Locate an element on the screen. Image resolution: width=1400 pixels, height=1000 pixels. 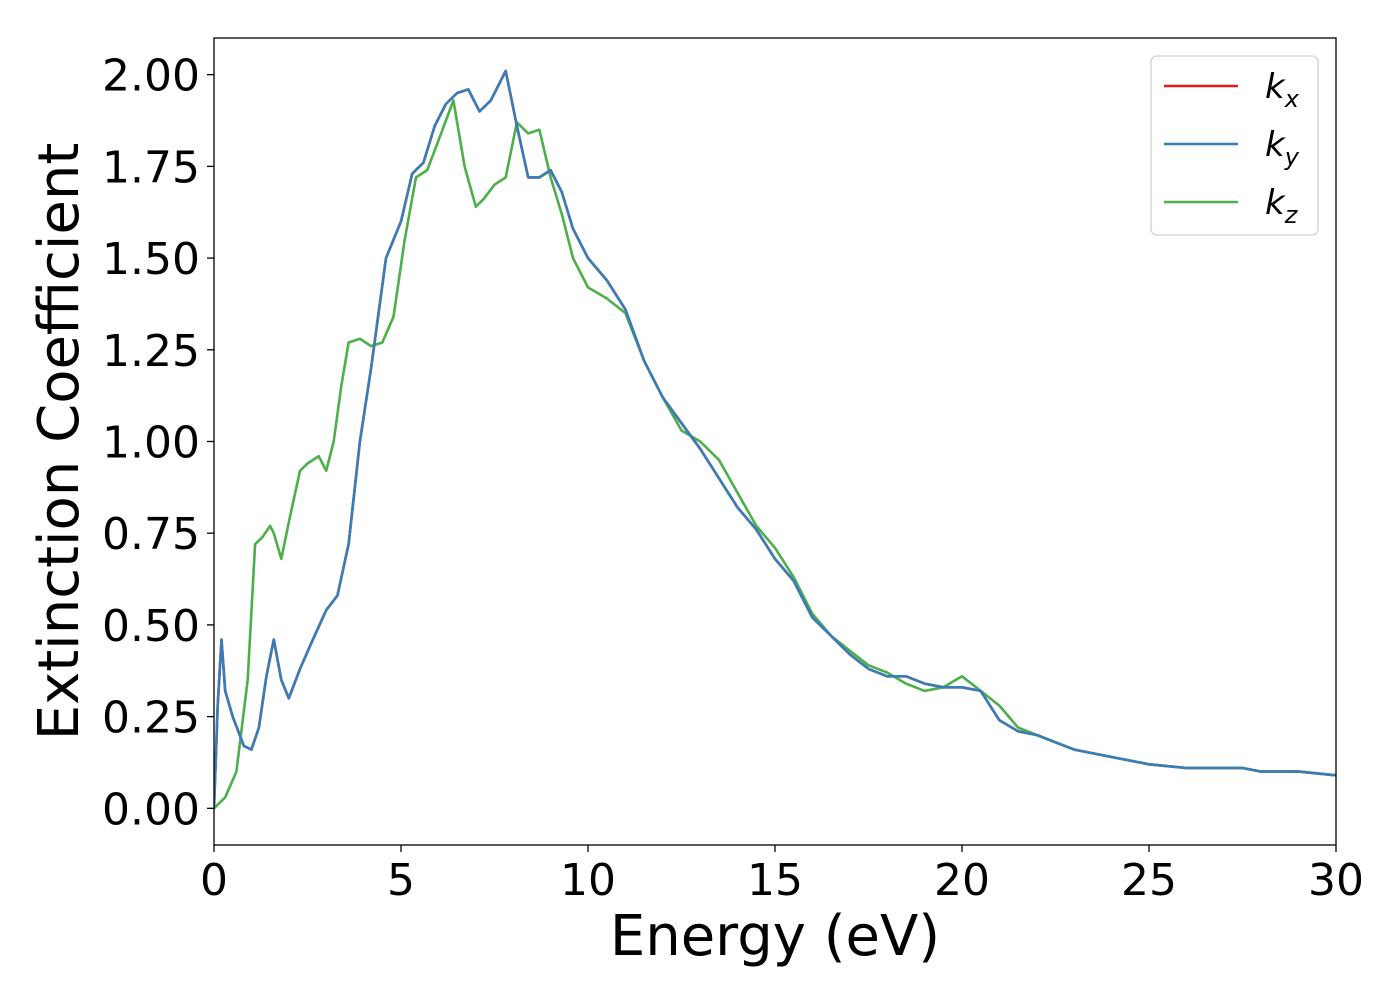
legend-label-kz: kz is located at coordinates (1282, 206).